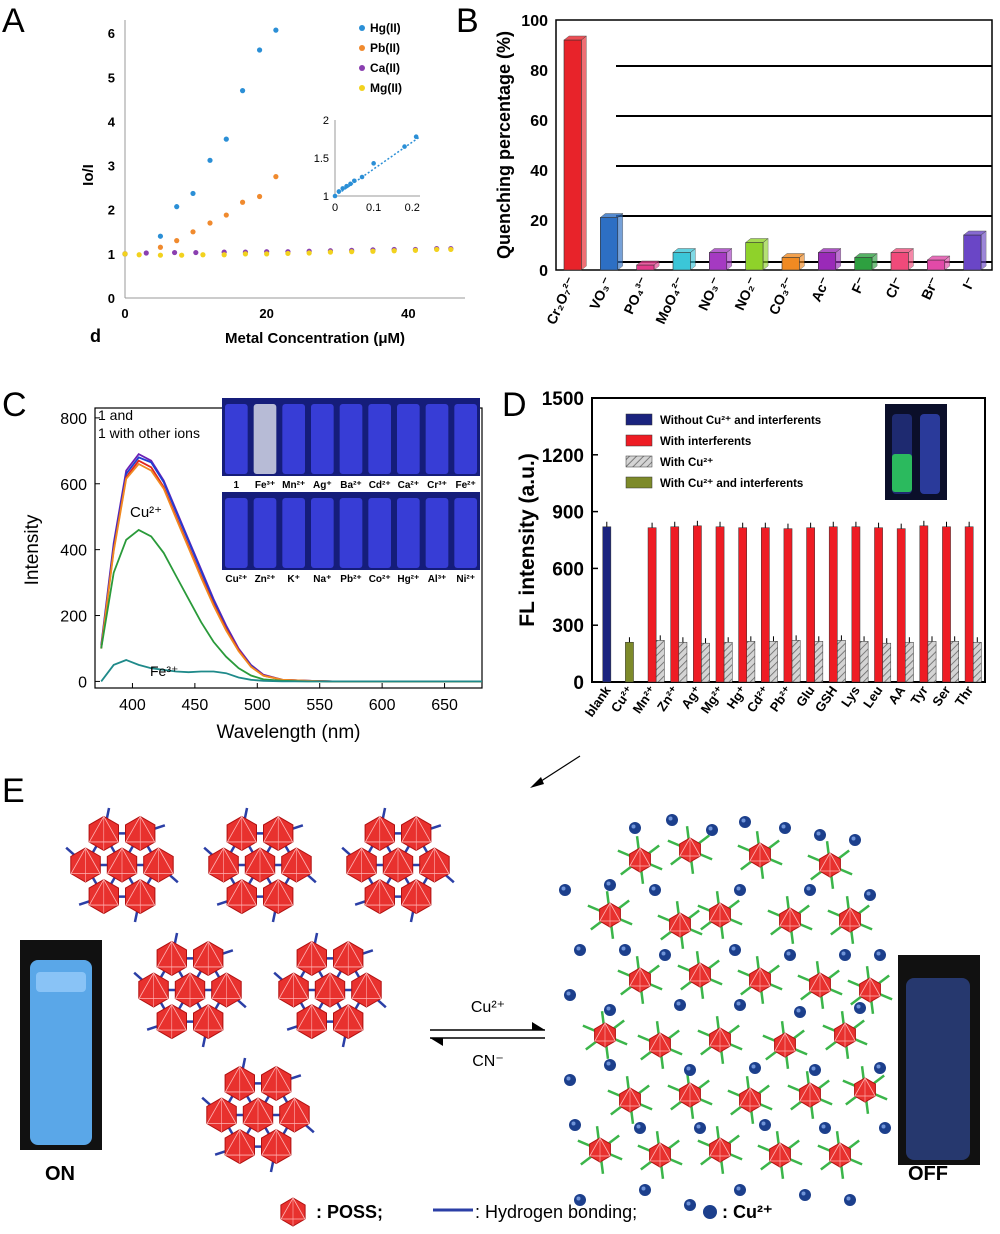  I want to click on b-x-tick-label: F⁻, so click(858, 285).